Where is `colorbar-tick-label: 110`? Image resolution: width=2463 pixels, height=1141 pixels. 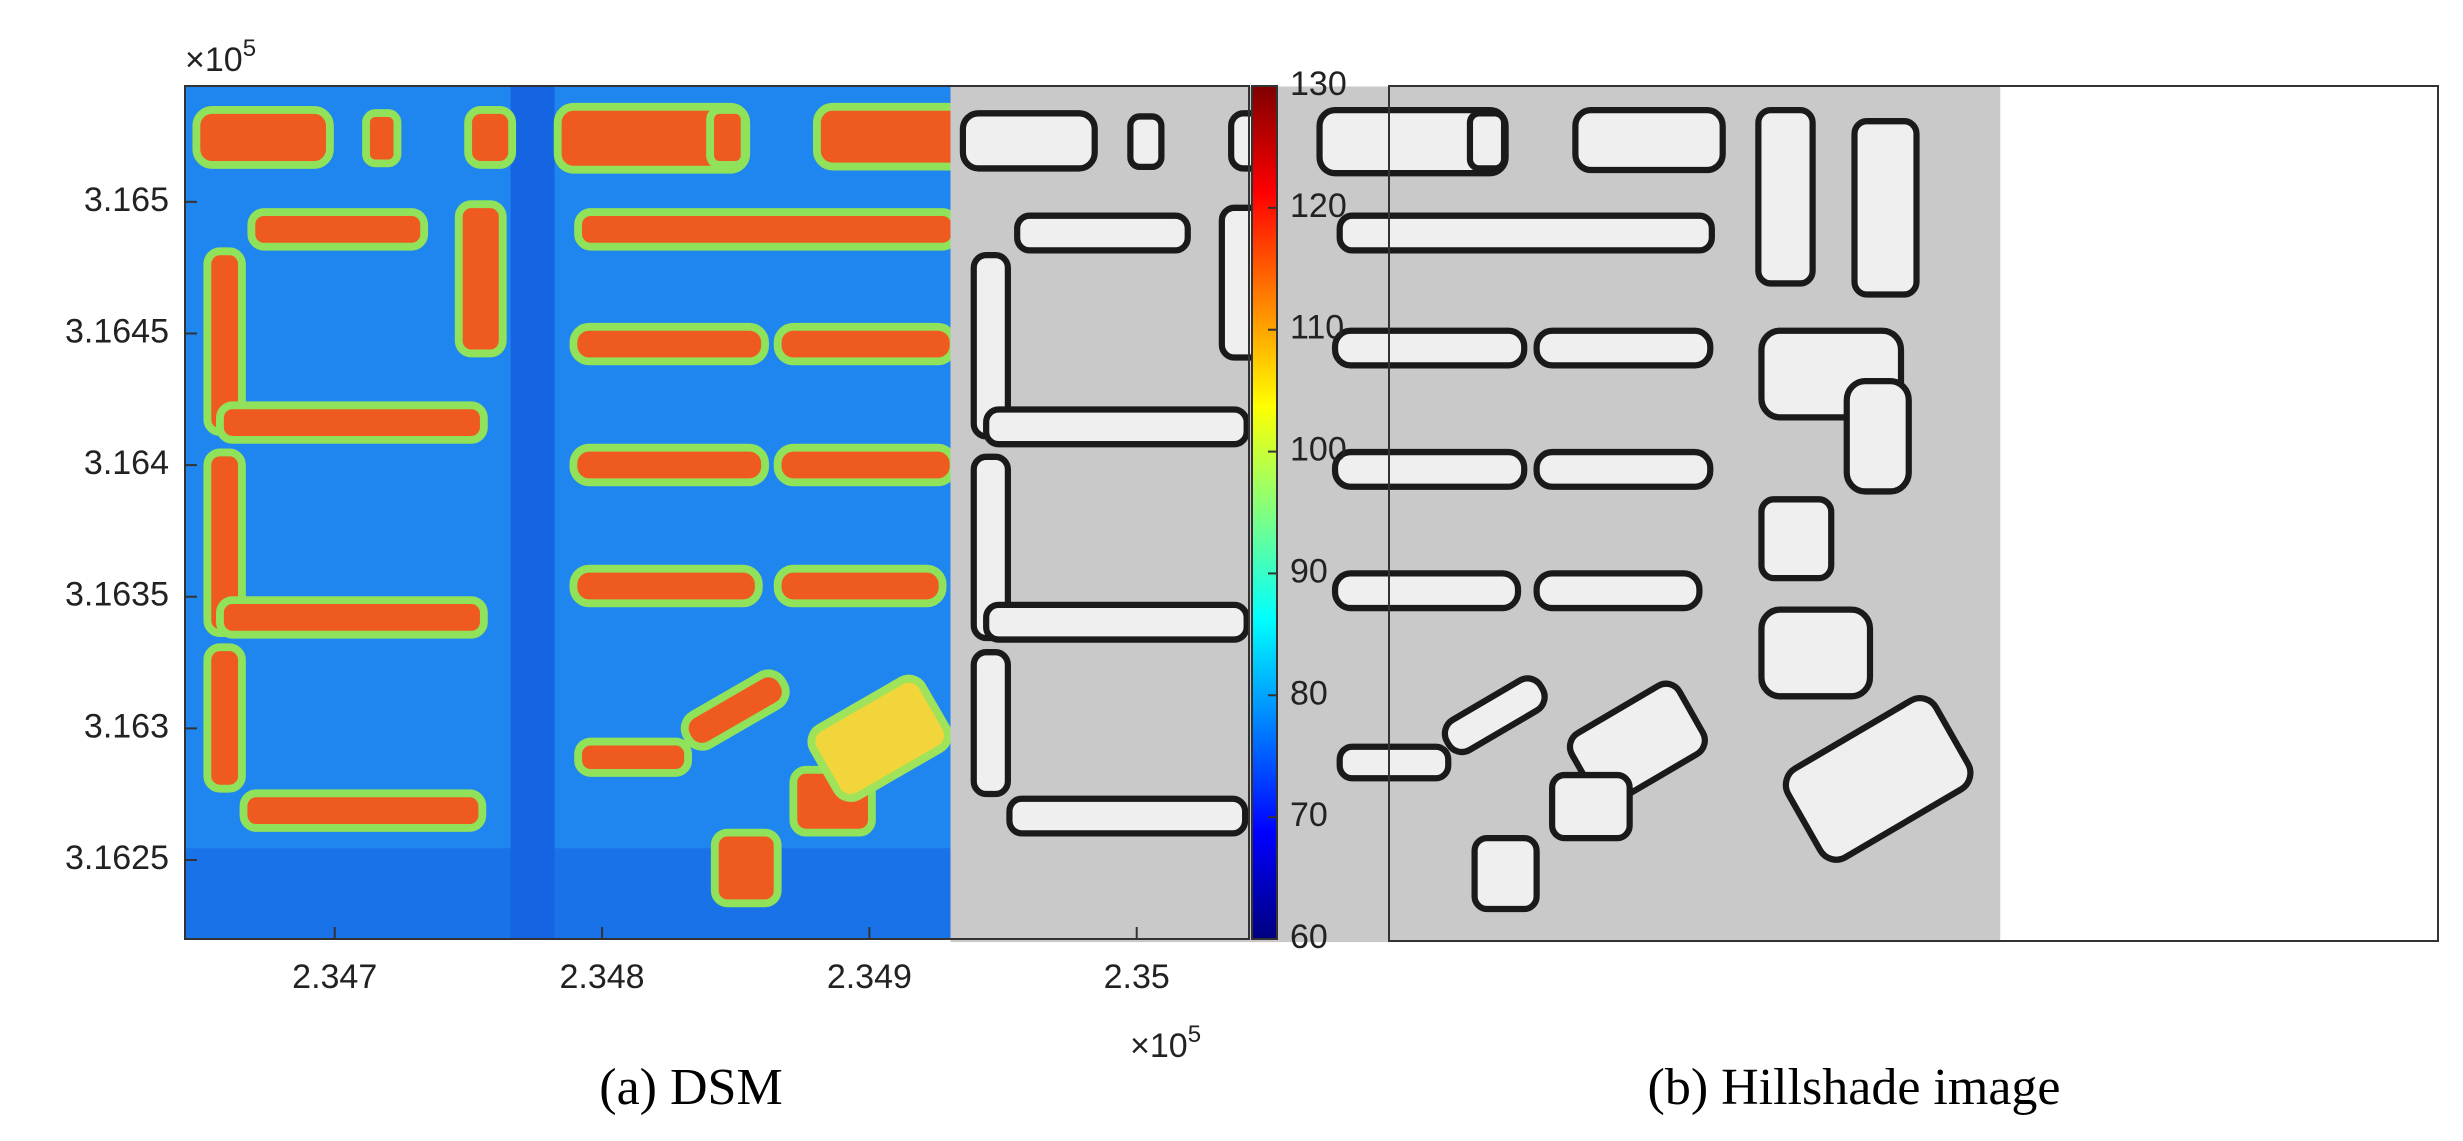
colorbar-tick-label: 110 is located at coordinates (1317, 328).